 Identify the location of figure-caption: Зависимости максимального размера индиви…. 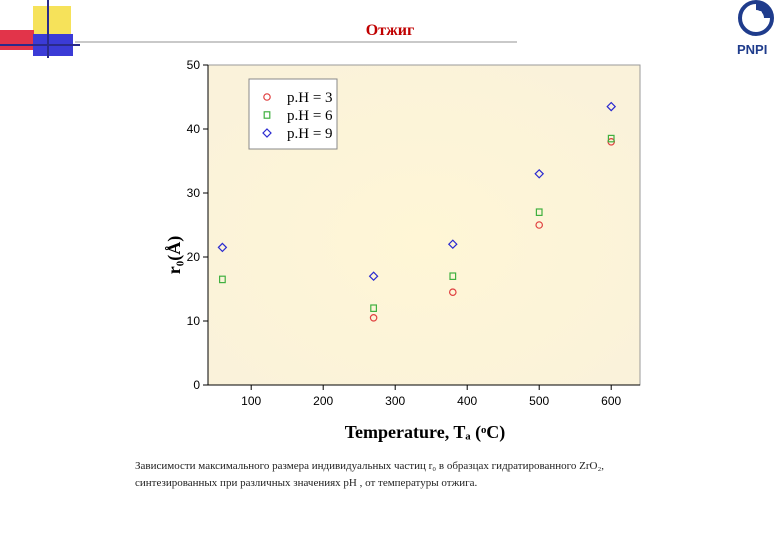
(455, 475).